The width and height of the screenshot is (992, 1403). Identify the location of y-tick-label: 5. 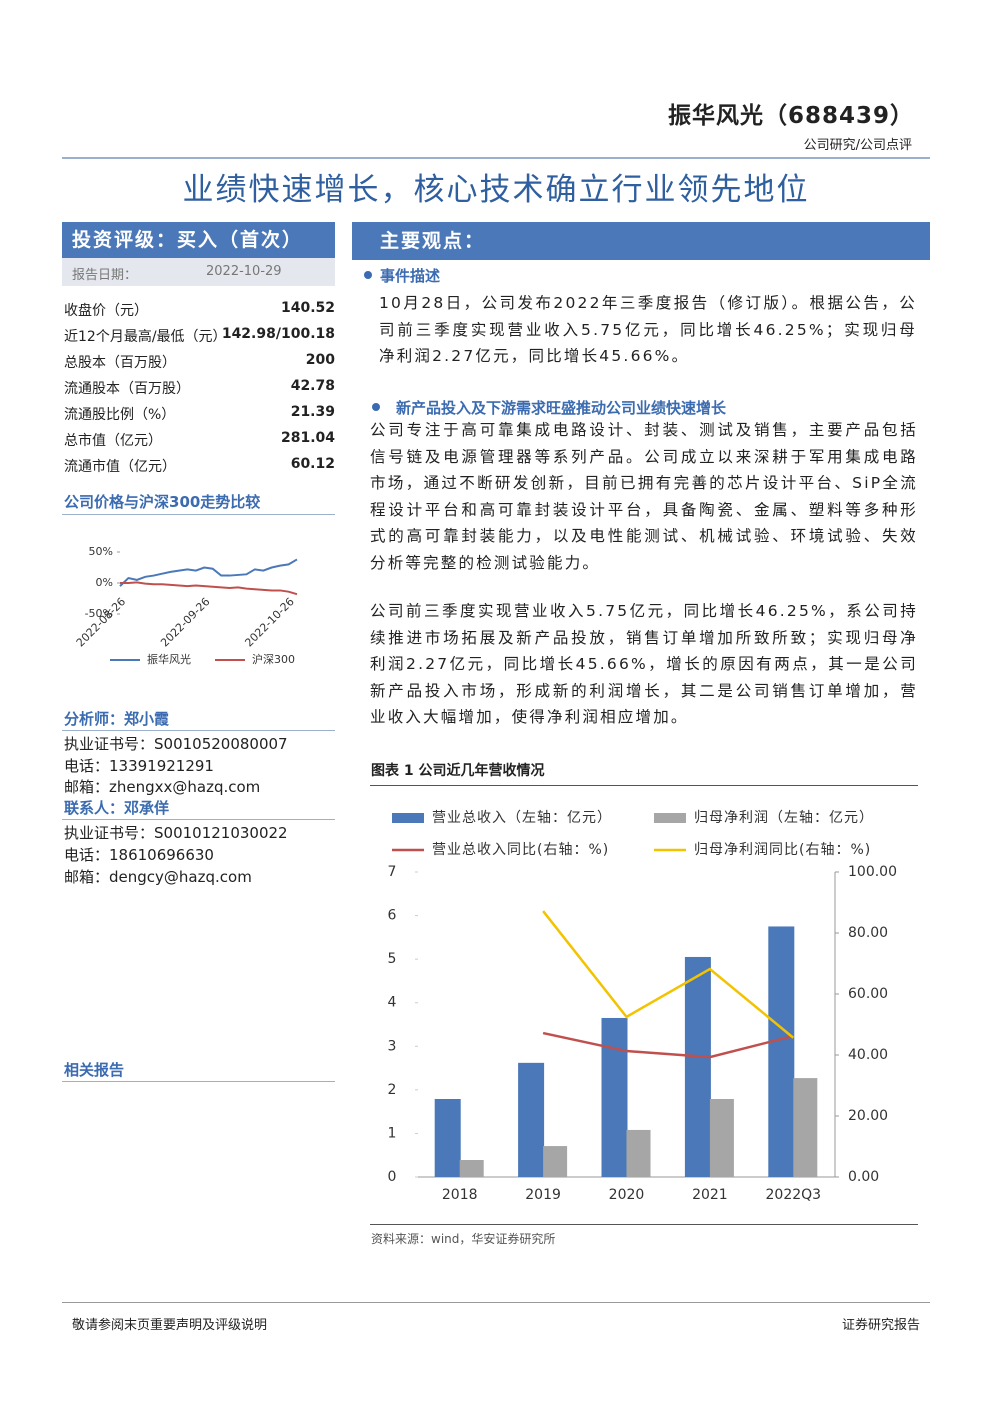
(392, 959).